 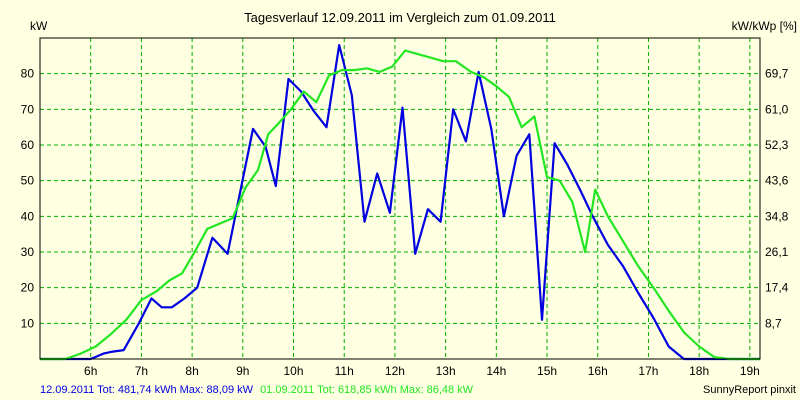 I want to click on y-tick-label-right: 69,7, so click(x=777, y=74).